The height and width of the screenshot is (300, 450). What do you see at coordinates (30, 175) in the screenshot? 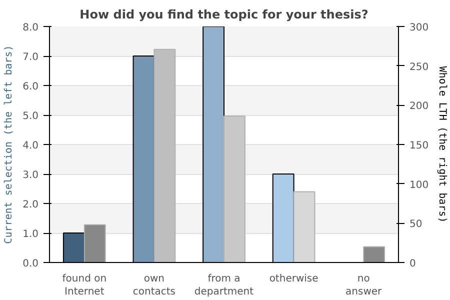
I see `y-tick-label: 3.0` at bounding box center [30, 175].